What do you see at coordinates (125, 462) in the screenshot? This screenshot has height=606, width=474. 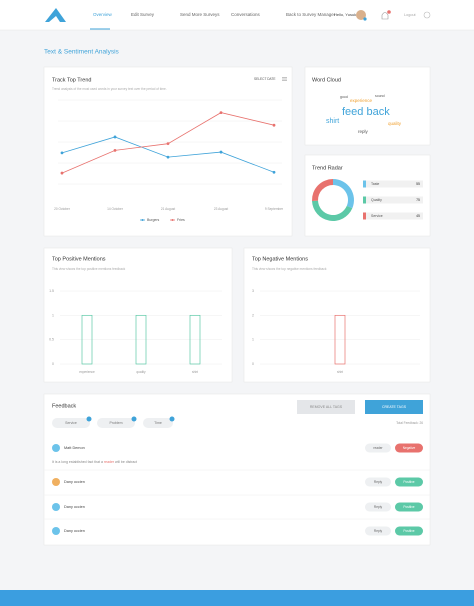 I see `text-part: will be distract` at bounding box center [125, 462].